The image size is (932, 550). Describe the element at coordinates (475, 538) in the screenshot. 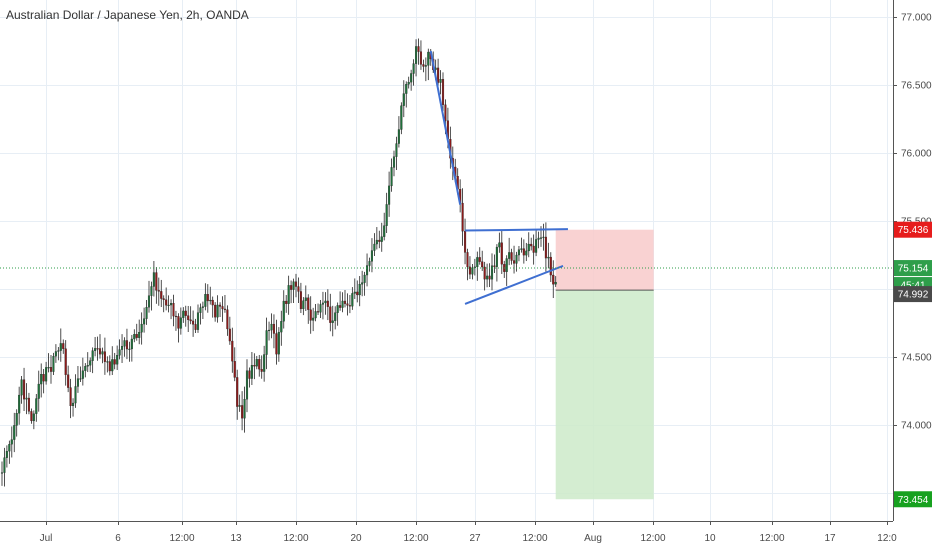

I see `x-tick-label: 27` at that location.